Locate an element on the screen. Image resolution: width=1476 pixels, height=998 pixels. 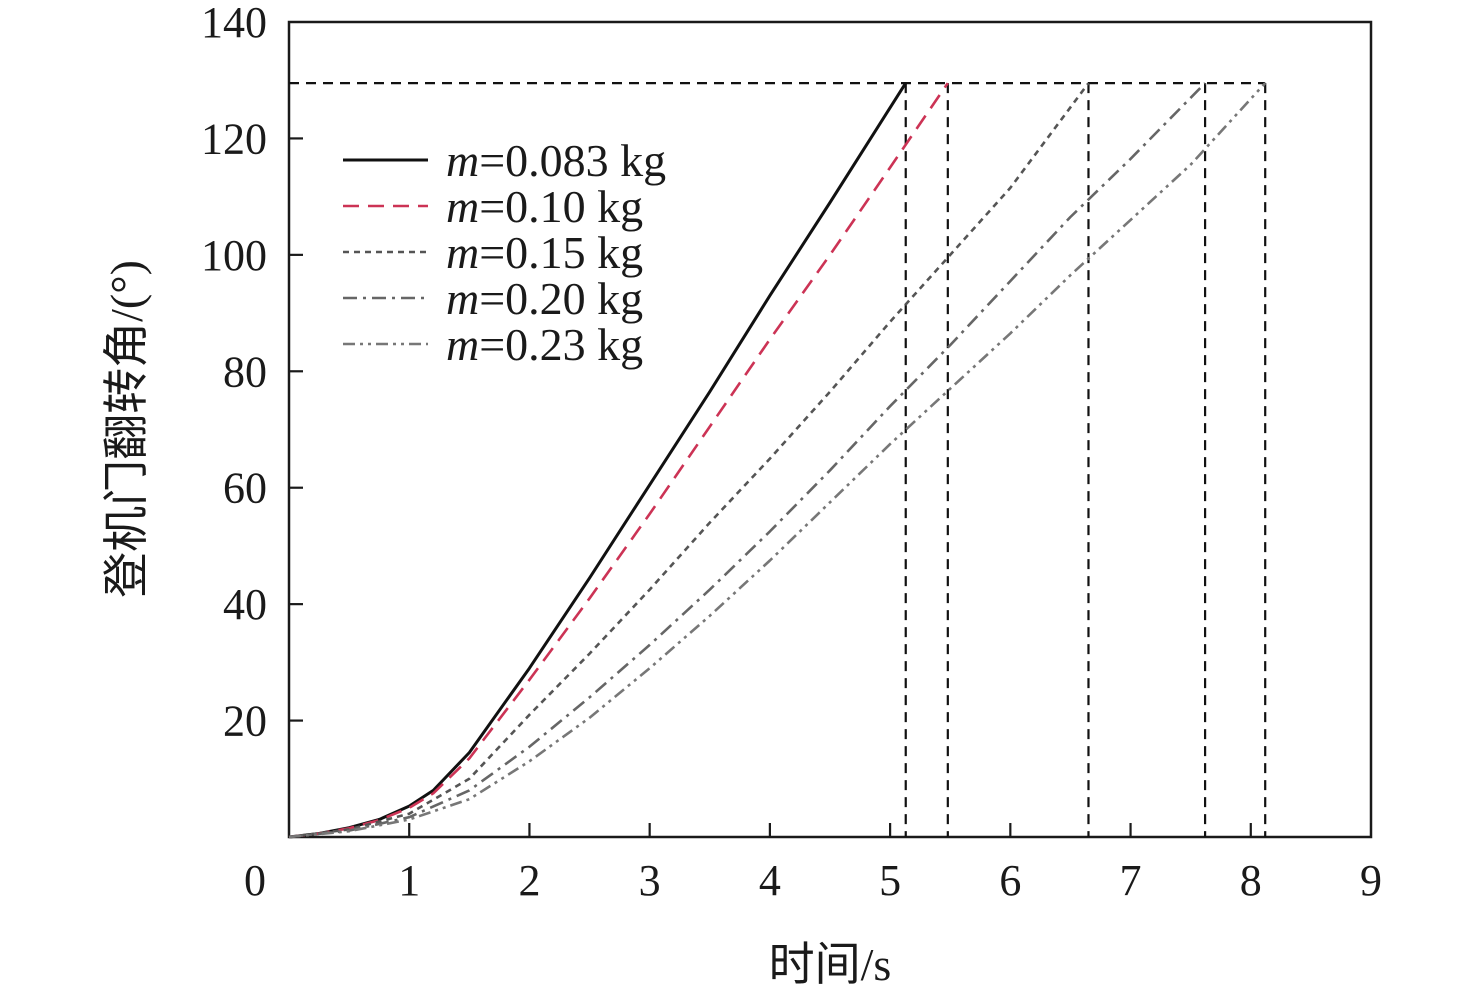
x-tick-label: 6 is located at coordinates (1010, 880).